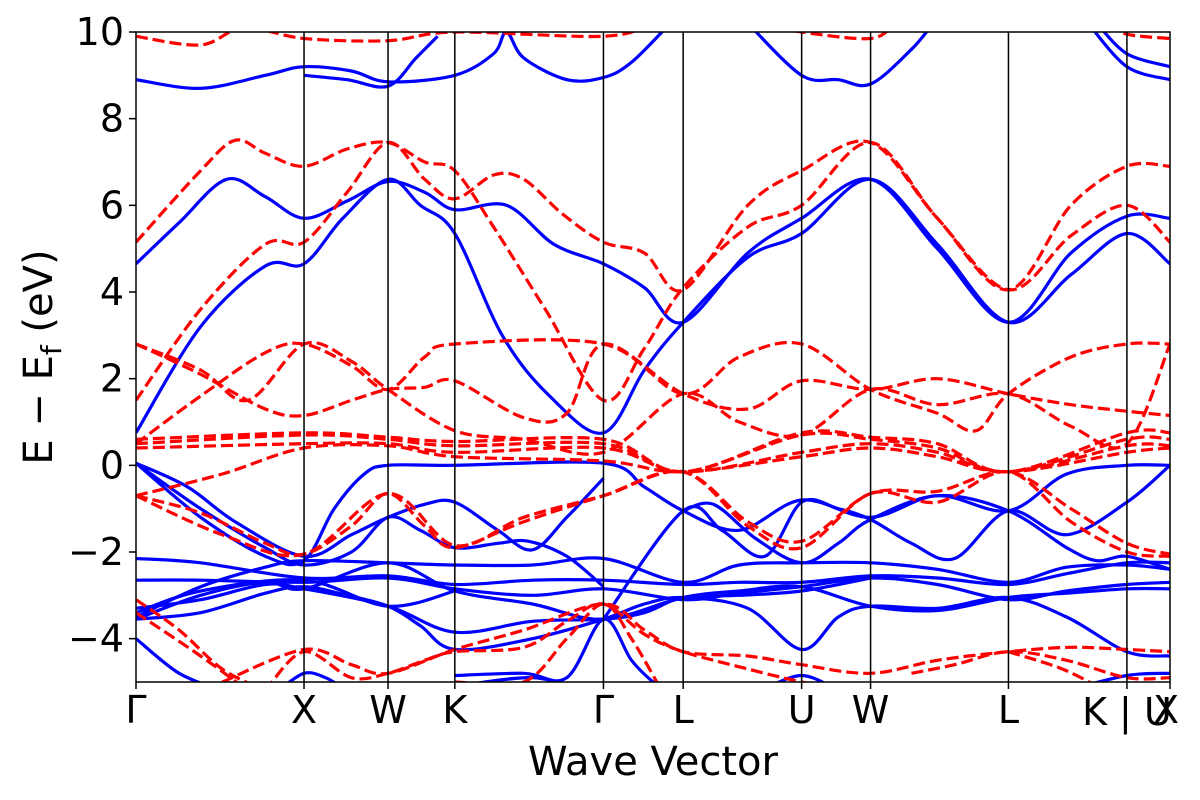 The width and height of the screenshot is (1200, 800). What do you see at coordinates (96, 552) in the screenshot?
I see `y-tick-label: −2` at bounding box center [96, 552].